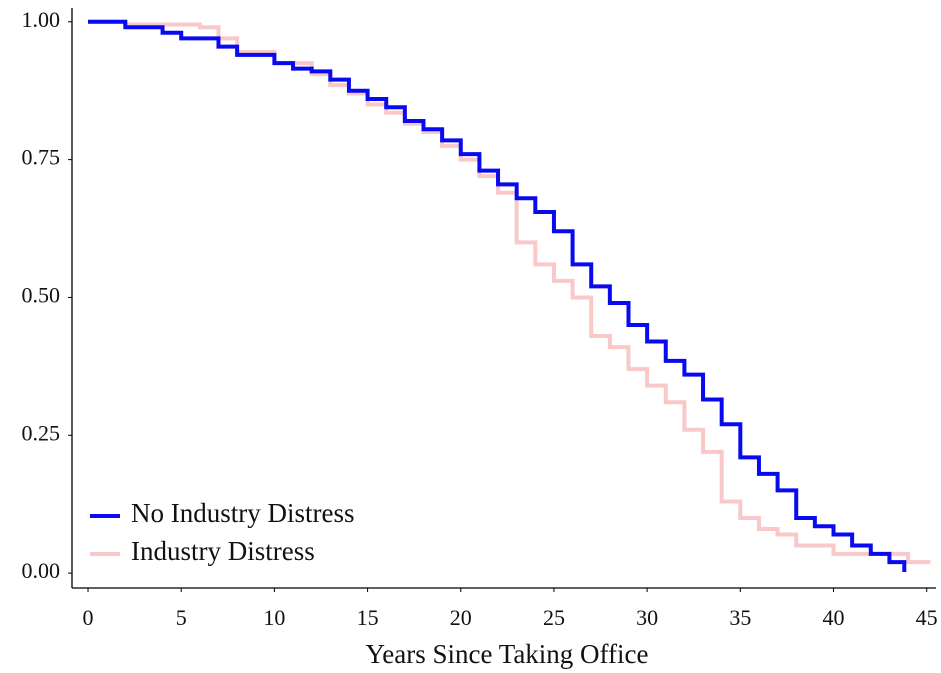 This screenshot has height=673, width=941. I want to click on y-tick-label: 0.00, so click(41, 570).